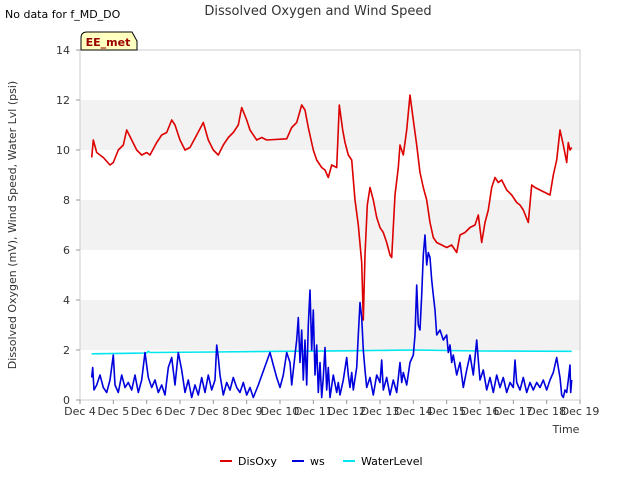 The height and width of the screenshot is (480, 640). What do you see at coordinates (66, 400) in the screenshot?
I see `y-tick-label: 0` at bounding box center [66, 400].